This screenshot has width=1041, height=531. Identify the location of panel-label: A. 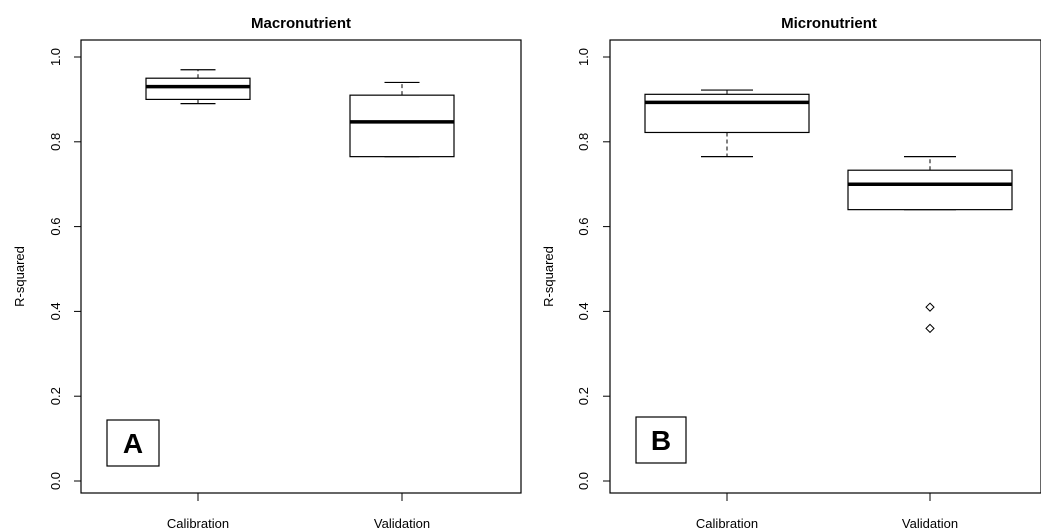
(133, 443).